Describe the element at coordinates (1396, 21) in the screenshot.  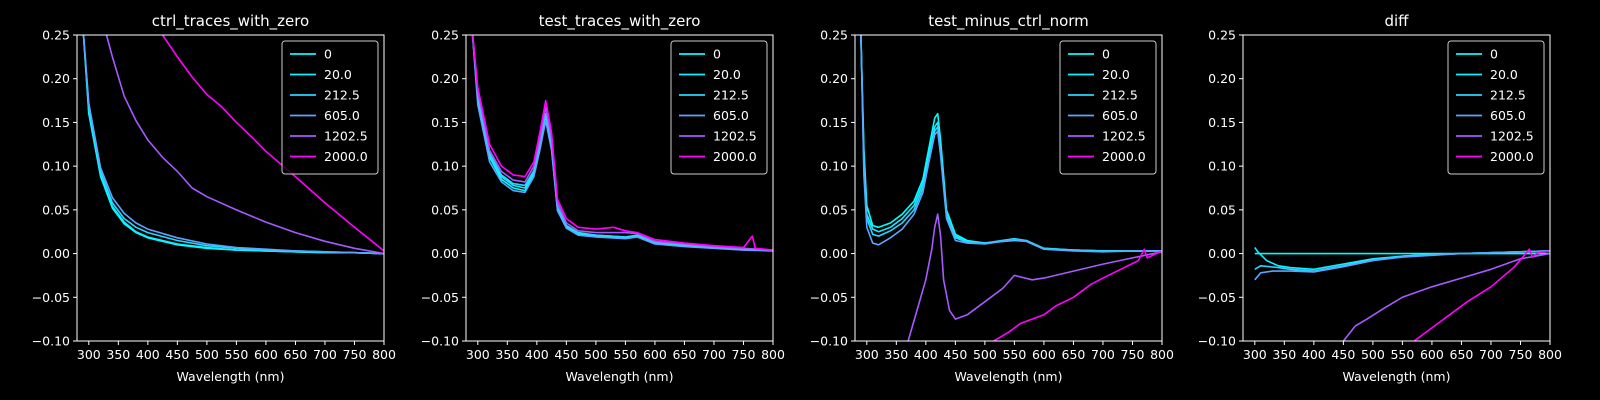
I see `chart-title: diff` at that location.